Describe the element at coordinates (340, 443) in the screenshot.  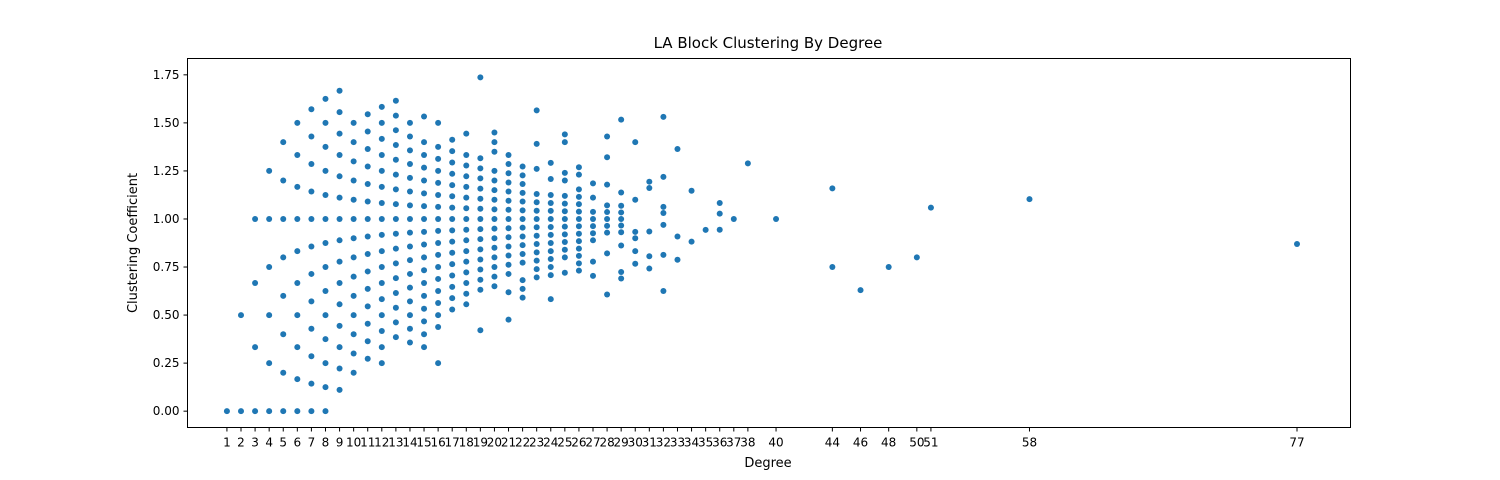
I see `x-tick-label: 9` at that location.